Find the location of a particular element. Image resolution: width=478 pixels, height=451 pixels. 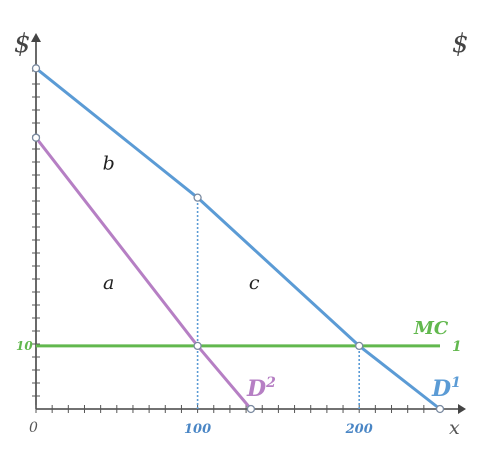

series-label-d1: D1 is located at coordinates (446, 388).